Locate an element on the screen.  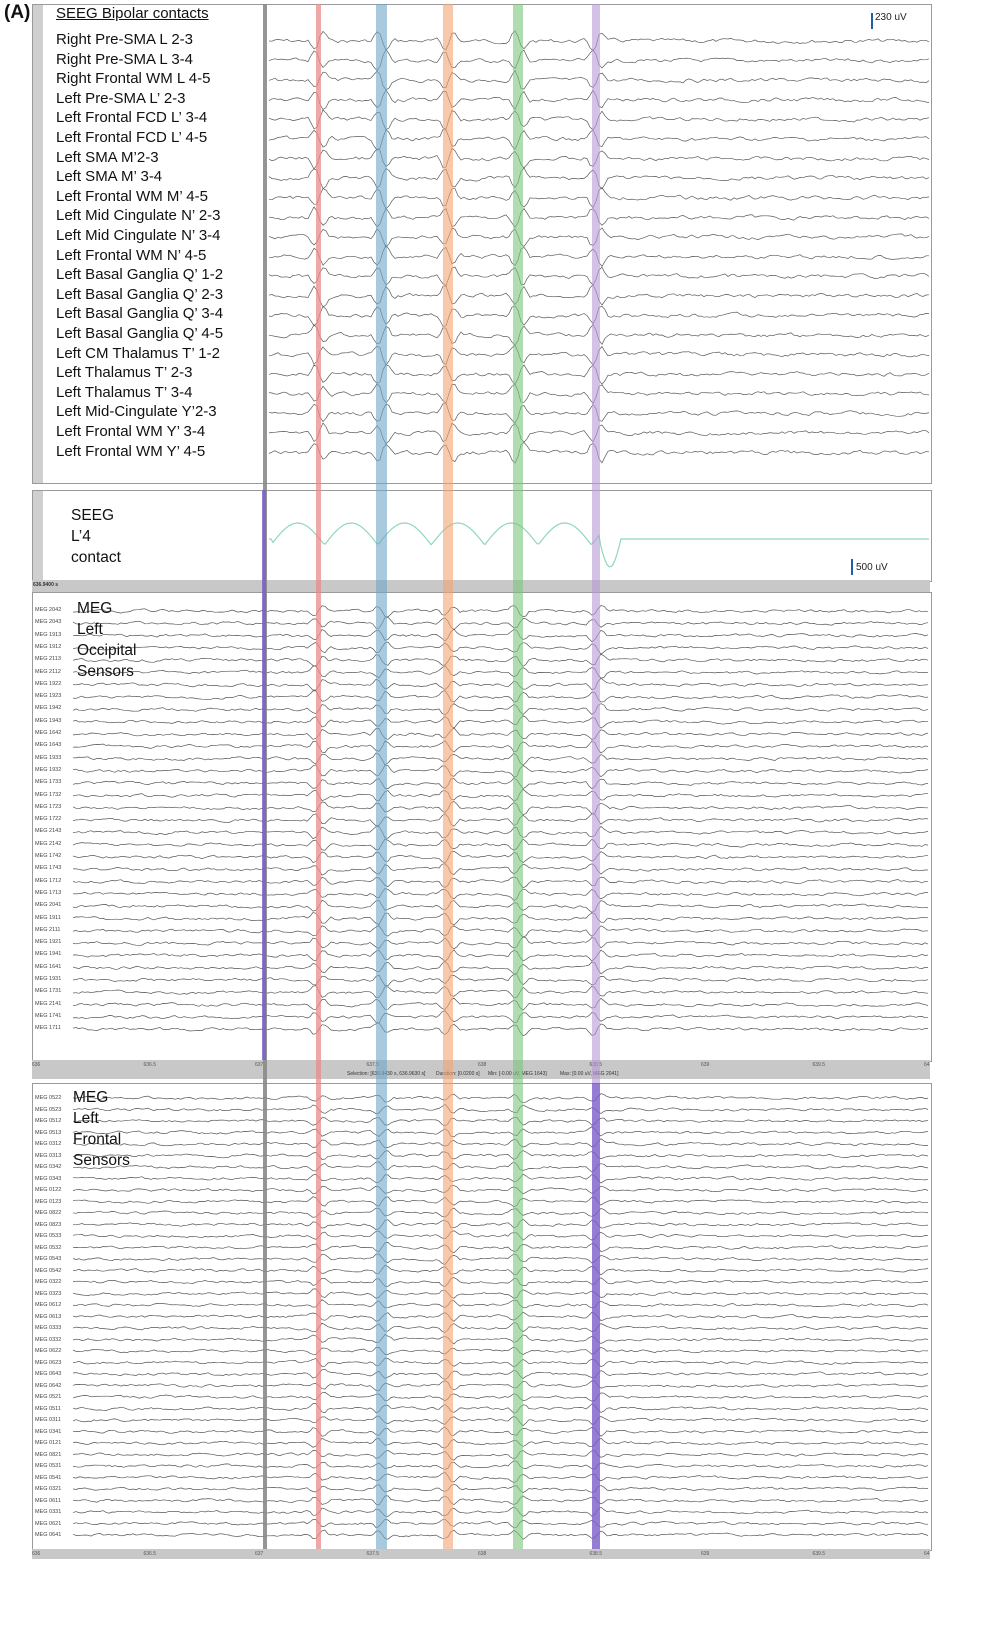
channel-label: MEG 2043 is located at coordinates (48, 622).